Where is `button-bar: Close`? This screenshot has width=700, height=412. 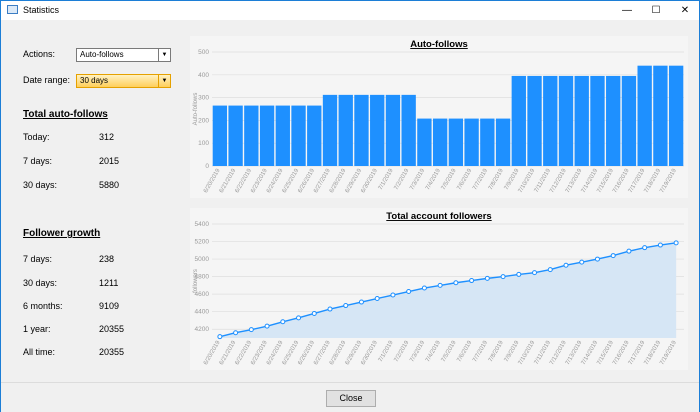 button-bar: Close is located at coordinates (350, 397).